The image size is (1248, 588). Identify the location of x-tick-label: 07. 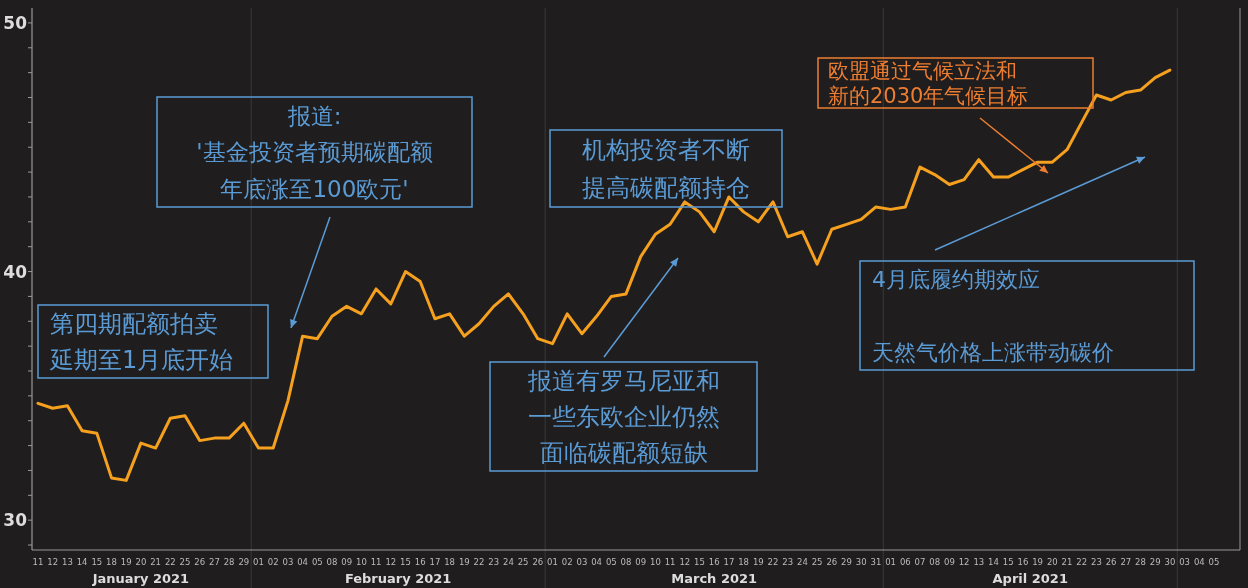
(920, 562).